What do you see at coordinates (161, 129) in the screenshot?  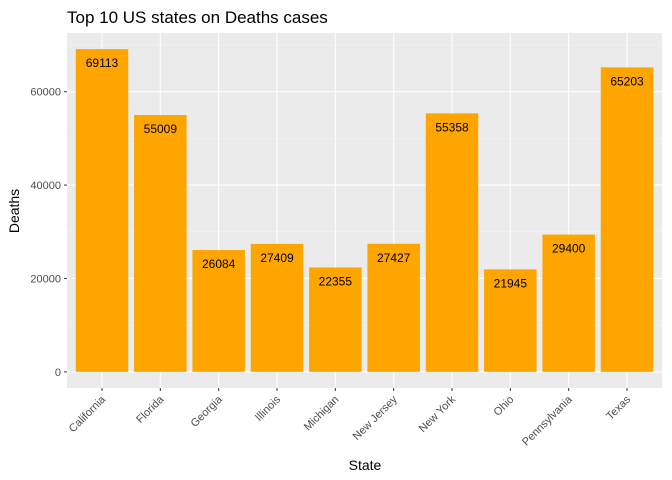 I see `bar-value-label: 55009` at bounding box center [161, 129].